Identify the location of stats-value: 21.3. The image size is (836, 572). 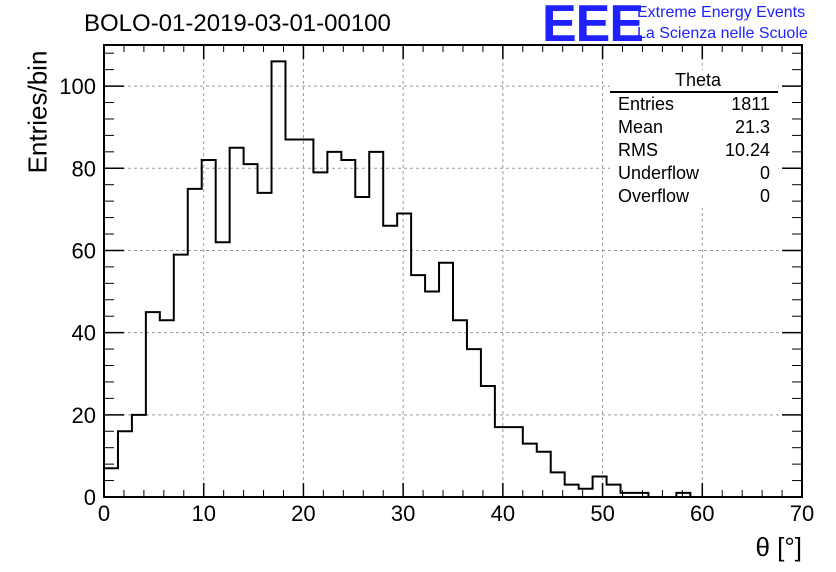
(752, 127).